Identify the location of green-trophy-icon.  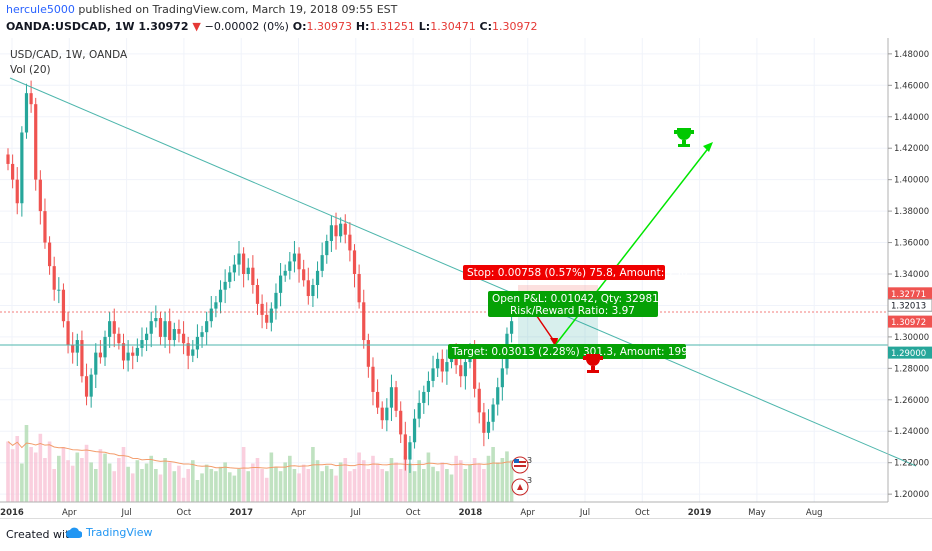
(684, 137).